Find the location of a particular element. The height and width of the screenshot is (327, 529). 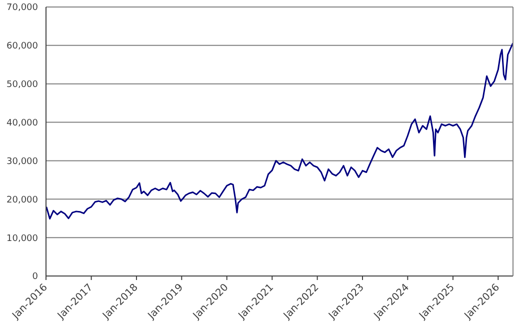

y-tick-label: 20,000 is located at coordinates (22, 200).